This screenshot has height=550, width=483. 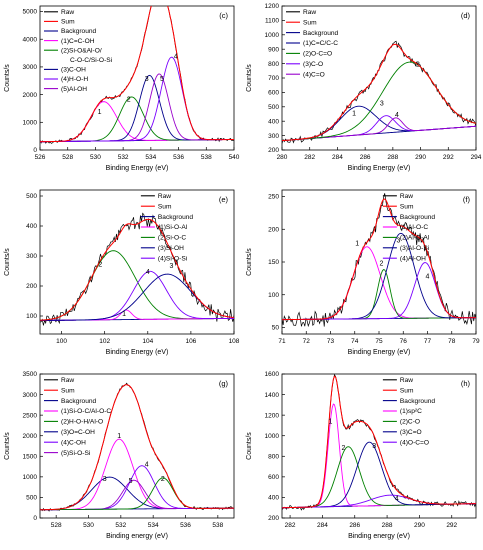 What do you see at coordinates (413, 258) in the screenshot?
I see `legend-entry: (4)Al-OH` at bounding box center [413, 258].